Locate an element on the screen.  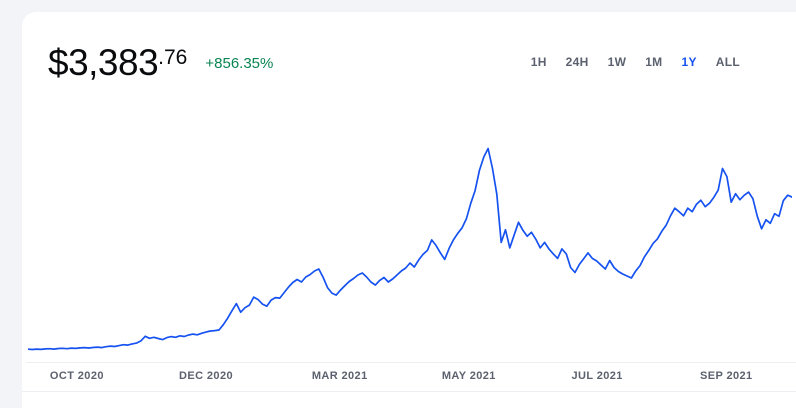
currency-symbol: $ is located at coordinates (58, 62).